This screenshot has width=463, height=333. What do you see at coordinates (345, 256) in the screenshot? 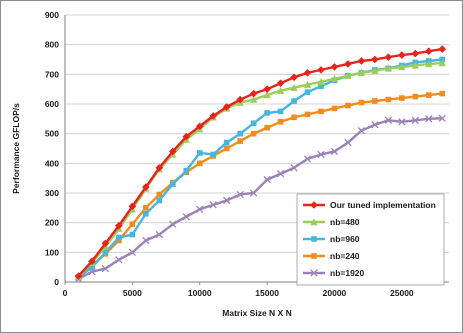
I see `legend-label: nb=240` at bounding box center [345, 256].